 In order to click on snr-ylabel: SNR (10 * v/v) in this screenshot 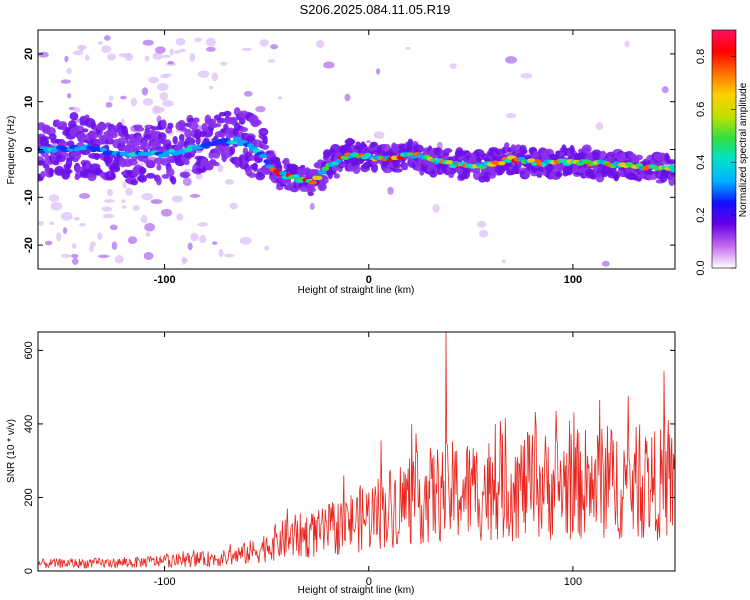, I will do `click(11, 451)`.